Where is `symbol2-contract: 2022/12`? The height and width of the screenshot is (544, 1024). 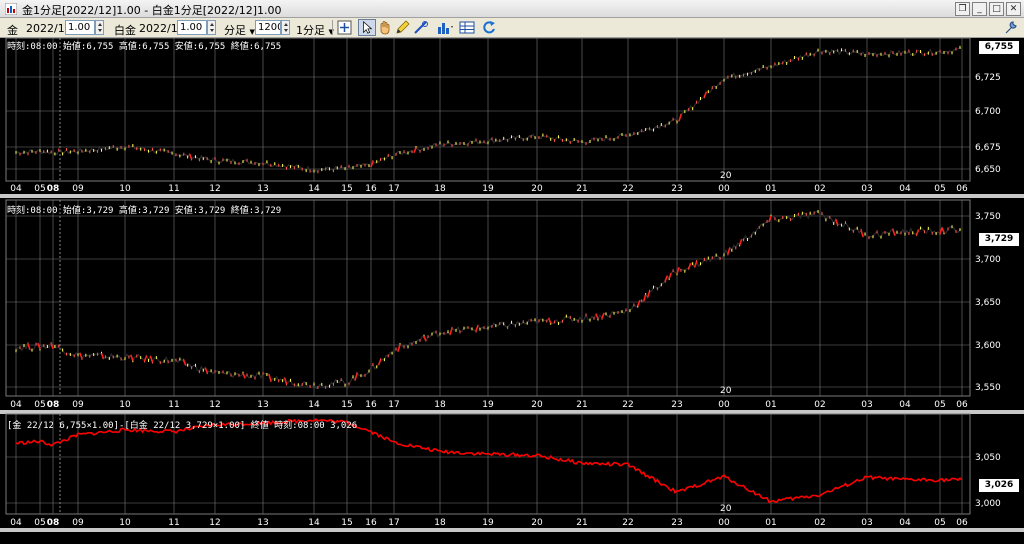 symbol2-contract: 2022/12 is located at coordinates (162, 28).